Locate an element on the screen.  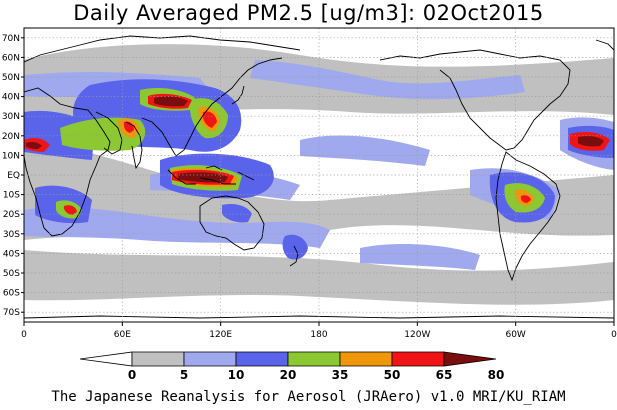
lat-label: EQ is located at coordinates (13, 176).